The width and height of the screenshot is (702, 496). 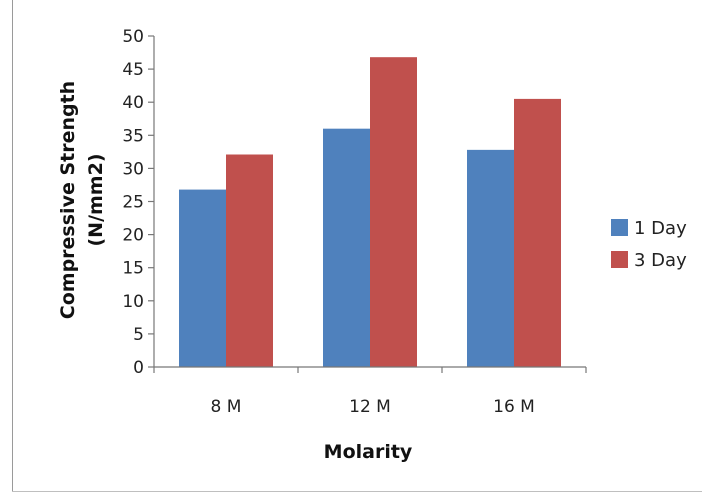 What do you see at coordinates (370, 392) in the screenshot?
I see `x-axis-ticks: 8 M 12 M 16 M` at bounding box center [370, 392].